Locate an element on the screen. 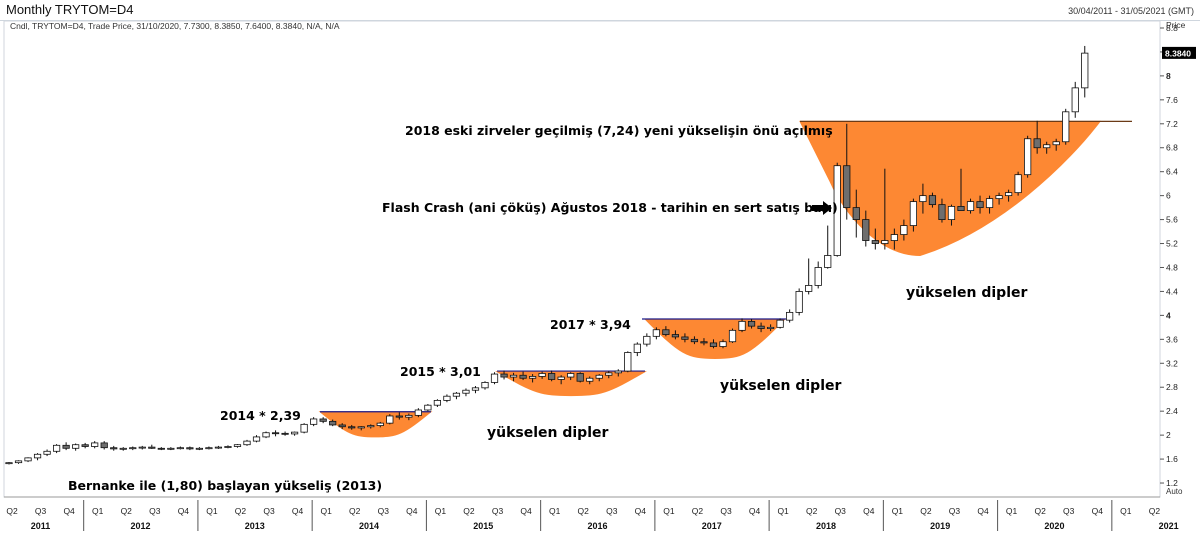 The height and width of the screenshot is (551, 1200). x-year-label: 2020 is located at coordinates (1054, 526).